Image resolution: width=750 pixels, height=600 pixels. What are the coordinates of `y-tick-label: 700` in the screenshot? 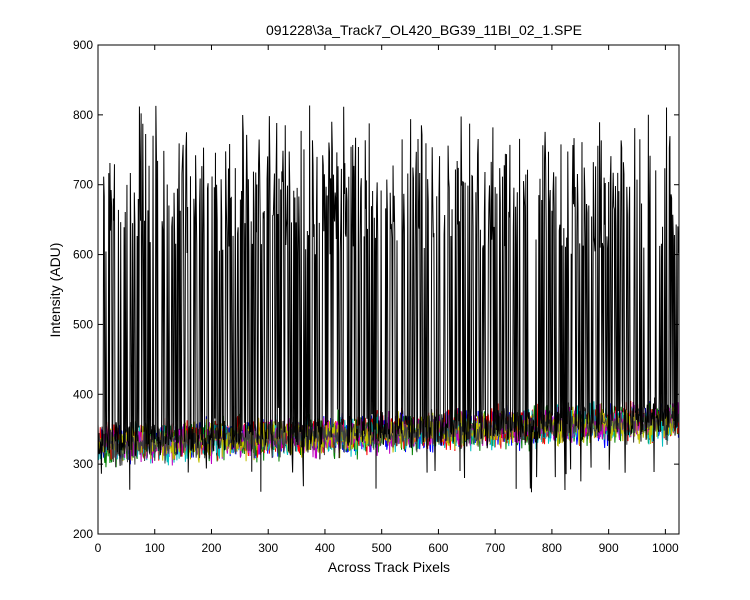 It's located at (83, 185).